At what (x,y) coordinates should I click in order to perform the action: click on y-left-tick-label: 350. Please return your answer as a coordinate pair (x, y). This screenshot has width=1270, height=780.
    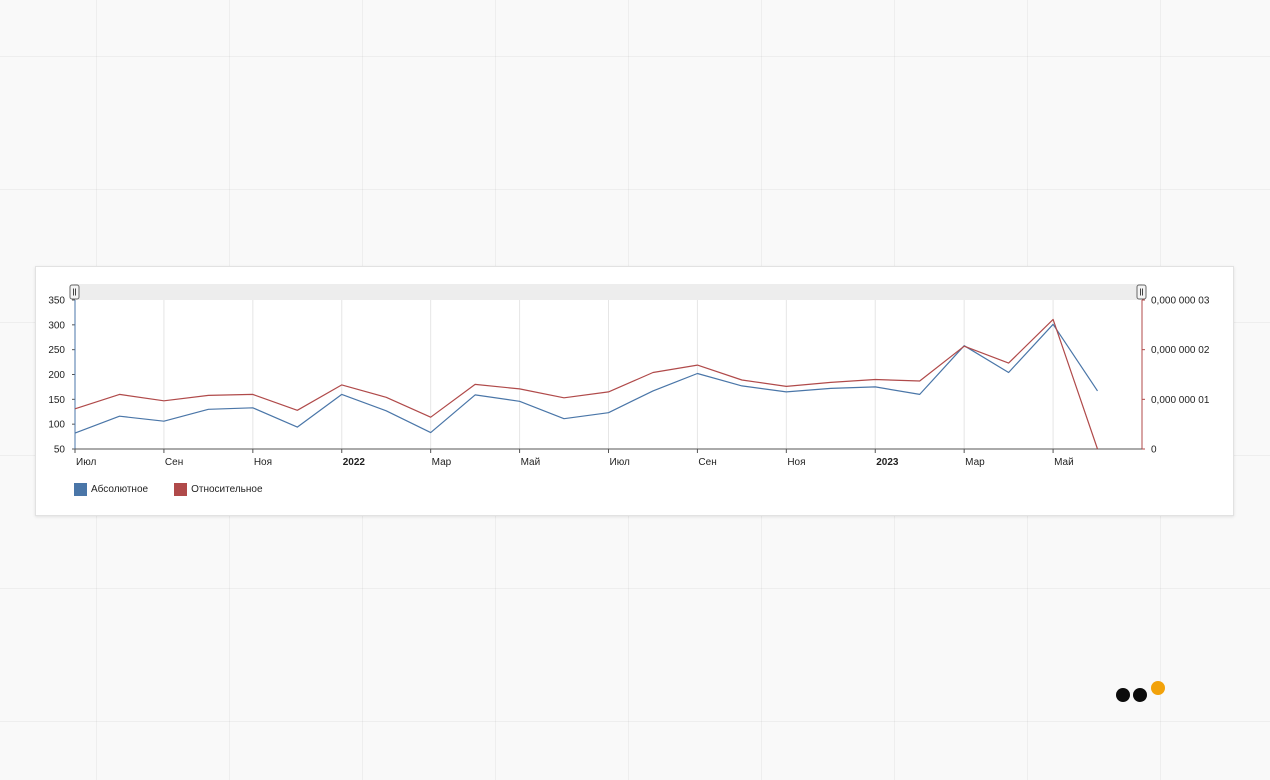
    Looking at the image, I should click on (56, 301).